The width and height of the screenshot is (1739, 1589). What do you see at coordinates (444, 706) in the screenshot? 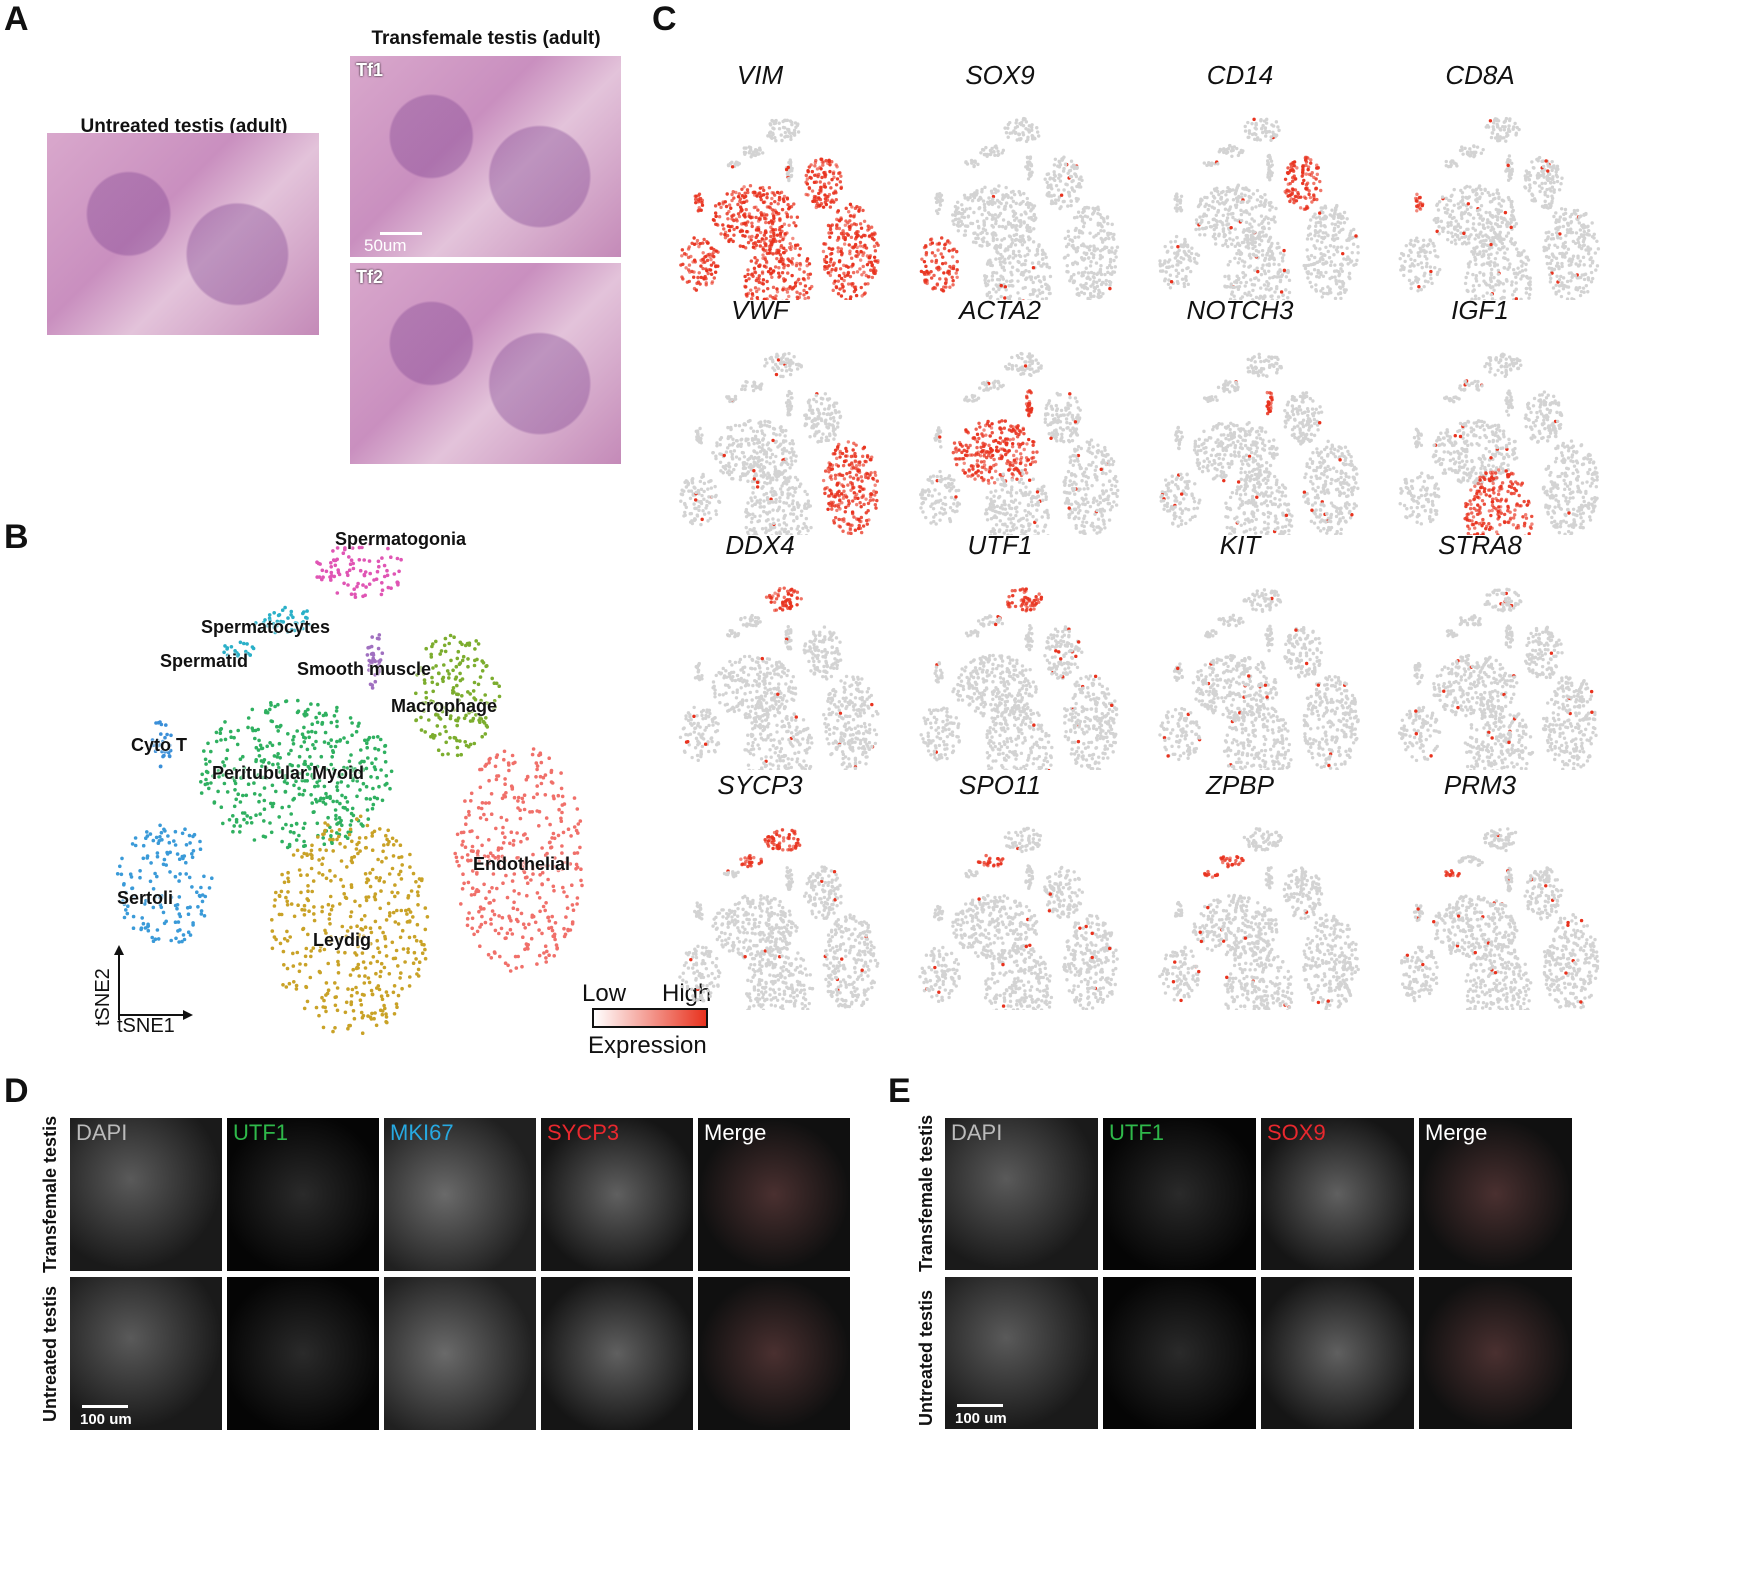
I see `cluster-label-macrophage: Macrophage` at bounding box center [444, 706].